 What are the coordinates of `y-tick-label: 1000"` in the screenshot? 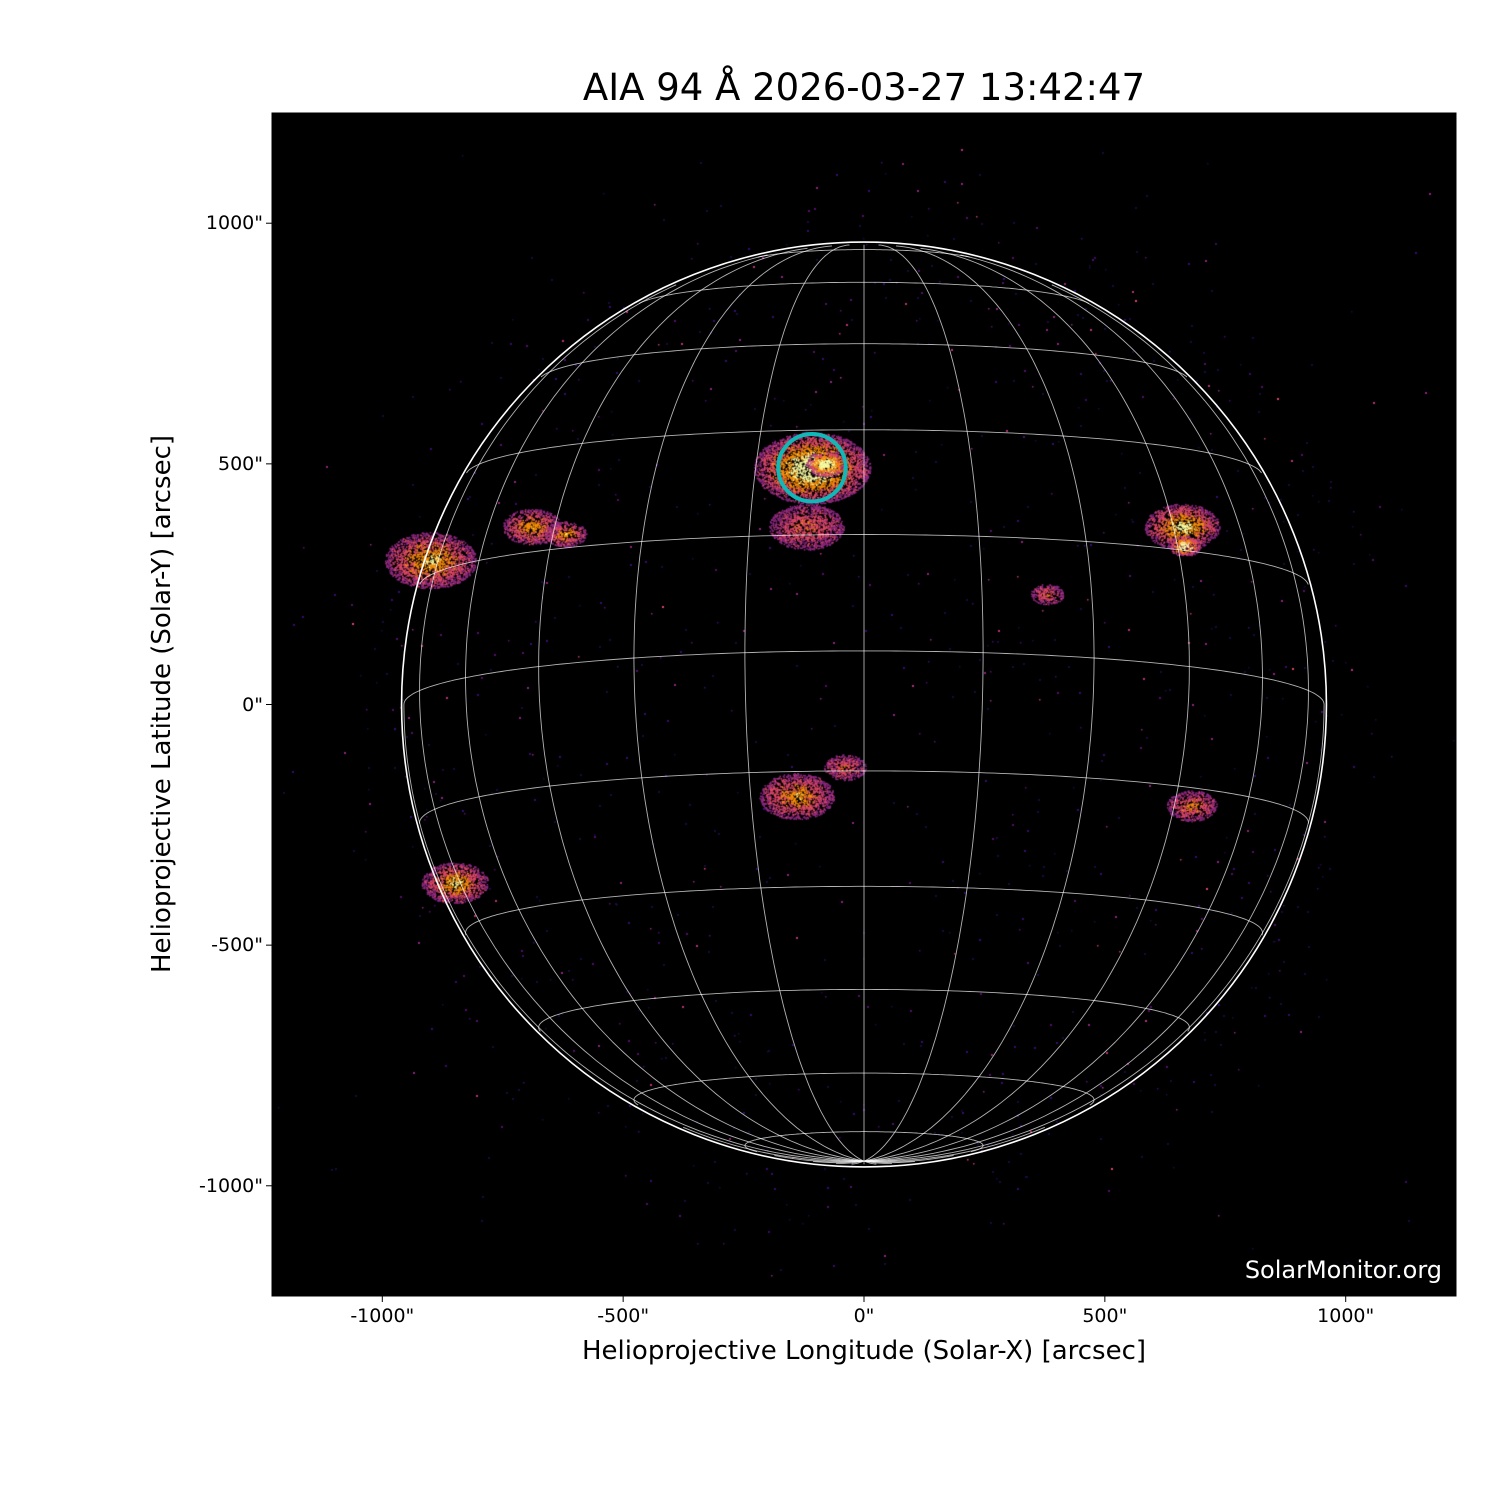 It's located at (234, 223).